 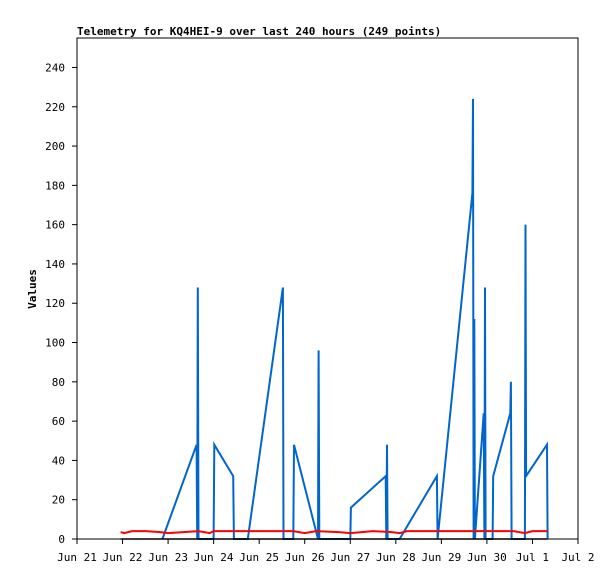 What do you see at coordinates (214, 557) in the screenshot?
I see `x-tick-label: Jun 24` at bounding box center [214, 557].